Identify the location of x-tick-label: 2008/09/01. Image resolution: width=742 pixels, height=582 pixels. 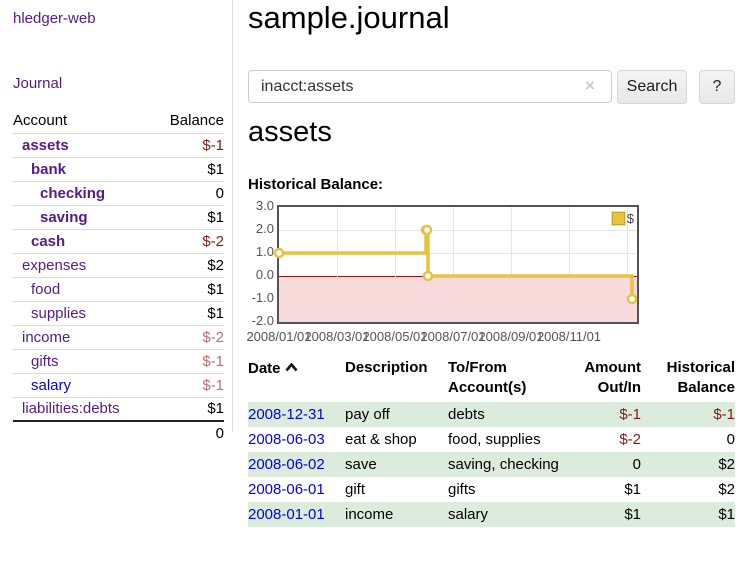
(511, 336).